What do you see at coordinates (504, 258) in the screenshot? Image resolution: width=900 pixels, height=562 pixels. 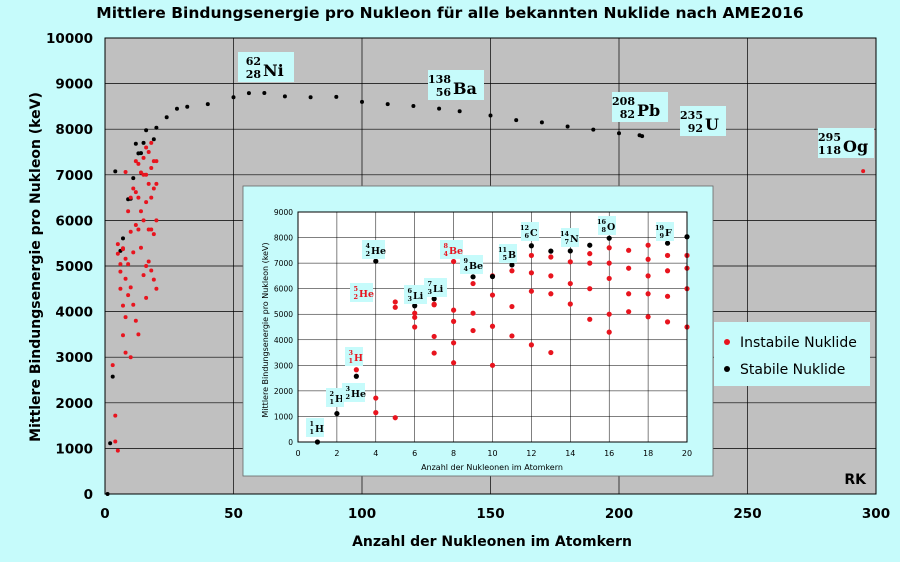 I see `inset-nuclide-charge-number: 5` at bounding box center [504, 258].